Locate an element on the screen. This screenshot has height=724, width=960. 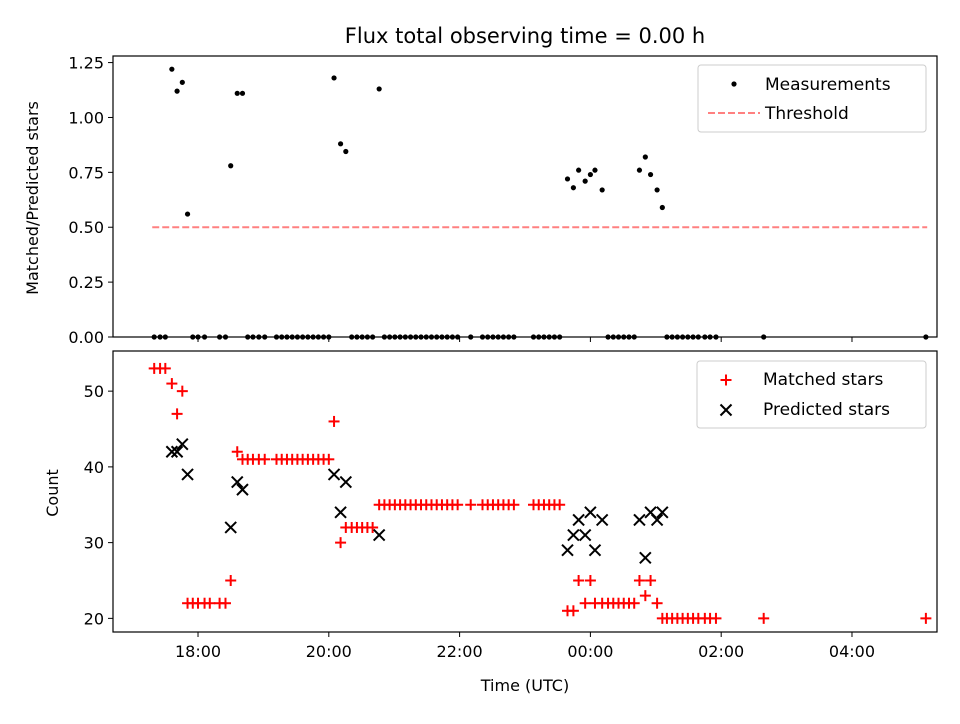
bottom-legend-box is located at coordinates (811, 394).